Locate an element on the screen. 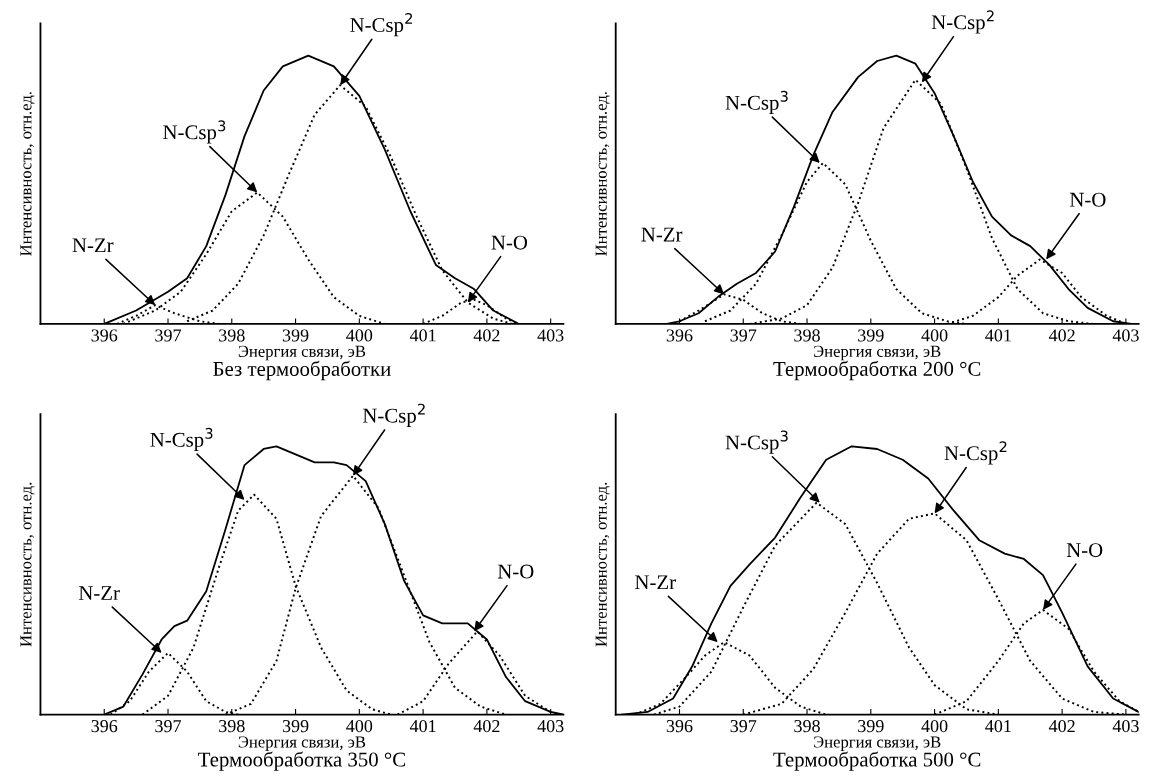  text: Термообработка 200 °C is located at coordinates (877, 370).